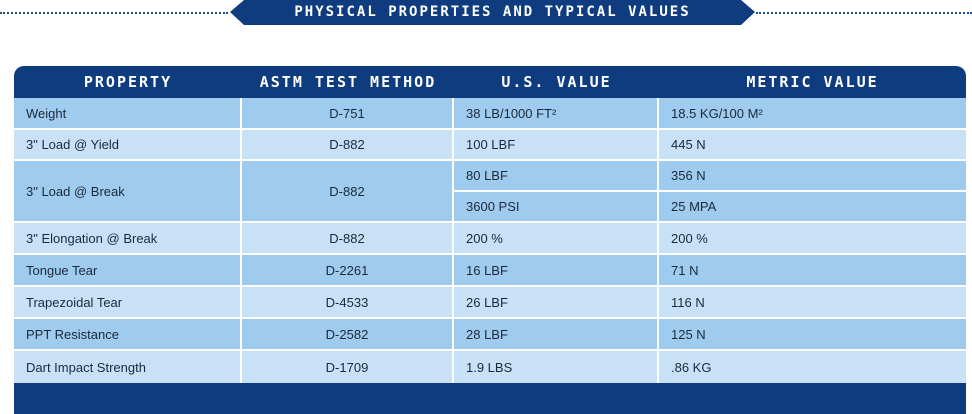 This screenshot has height=414, width=972. What do you see at coordinates (812, 303) in the screenshot?
I see `table-cell-metric-value: 116 N` at bounding box center [812, 303].